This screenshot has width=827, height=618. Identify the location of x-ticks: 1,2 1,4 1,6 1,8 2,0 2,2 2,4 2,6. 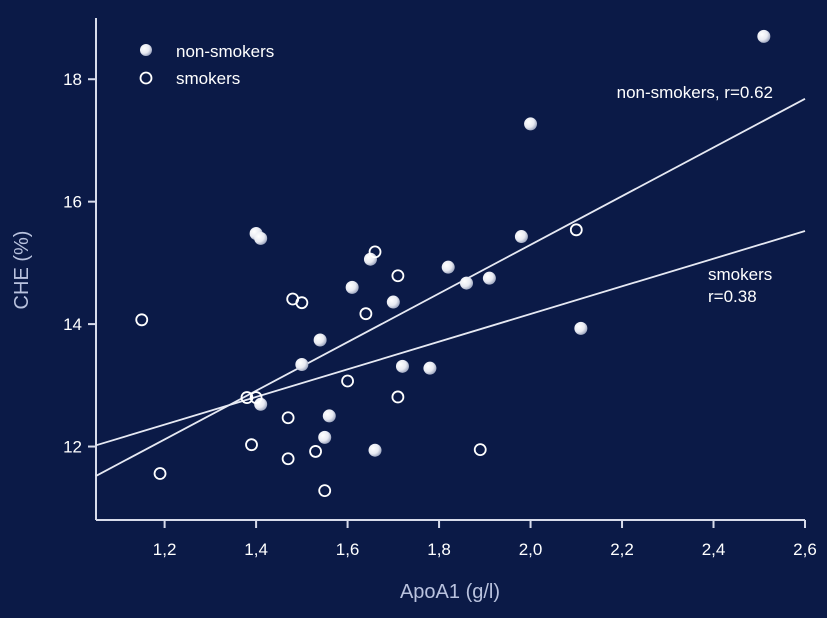
(485, 539).